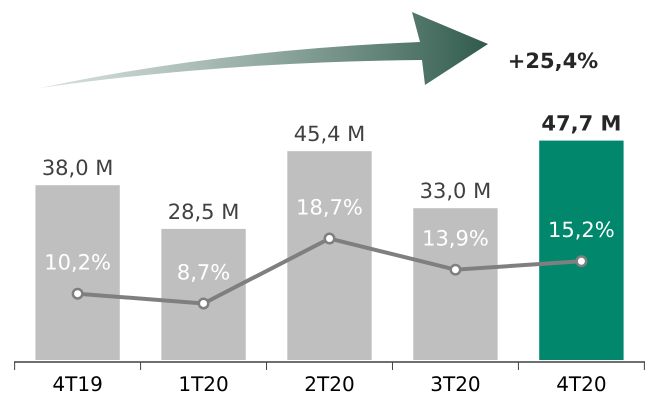 Image resolution: width=659 pixels, height=407 pixels. I want to click on data-label: 10,2%, so click(77, 262).